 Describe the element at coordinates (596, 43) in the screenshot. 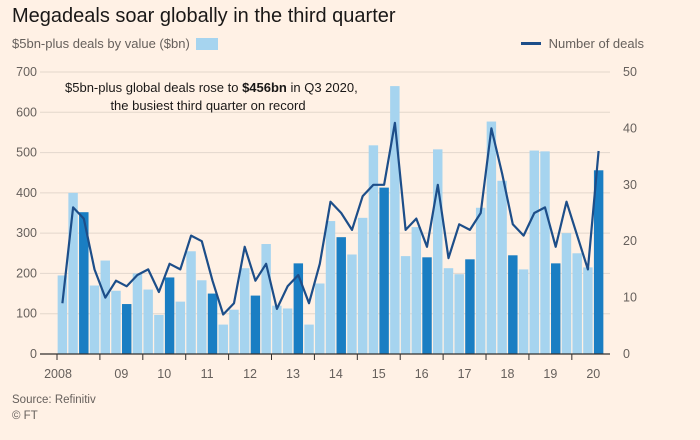

I see `legend-line-label: Number of deals` at that location.